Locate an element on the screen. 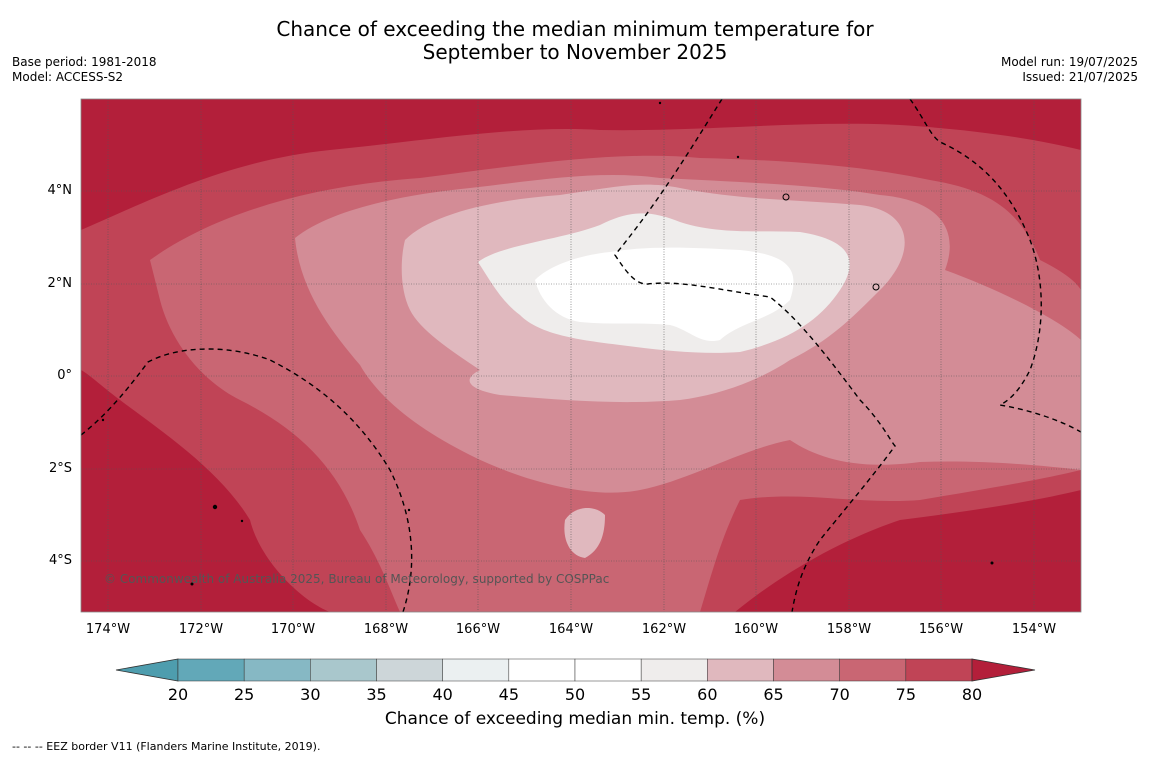 The height and width of the screenshot is (758, 1150). colorbar-tick-label: 75 is located at coordinates (905, 694).